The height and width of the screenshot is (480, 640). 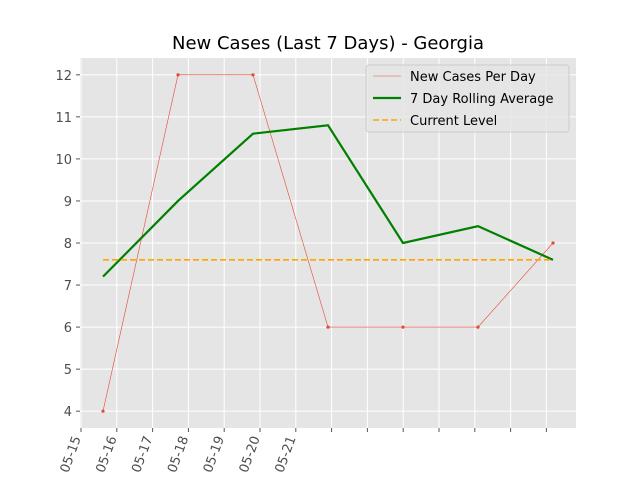 I want to click on chart-title: New Cases (Last 7 Days) - Georgia, so click(x=328, y=43).